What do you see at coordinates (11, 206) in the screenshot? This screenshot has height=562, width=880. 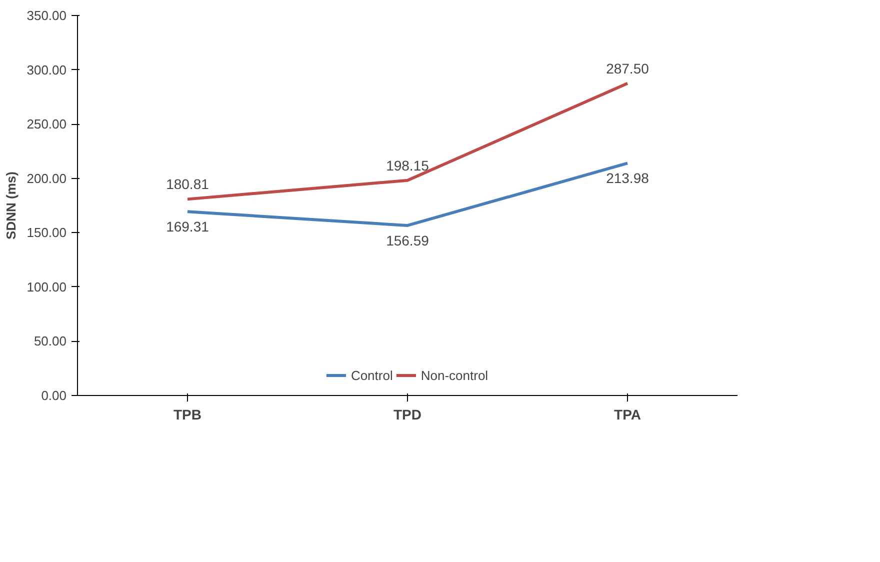 I see `y-axis-title: SDNN (ms)` at bounding box center [11, 206].